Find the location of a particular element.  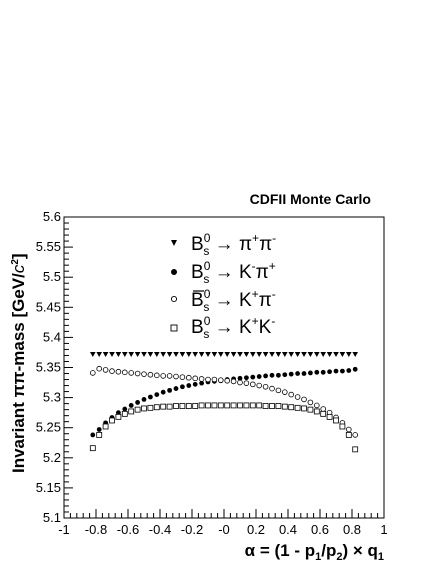

x-tick-label: -0.8 is located at coordinates (96, 529).